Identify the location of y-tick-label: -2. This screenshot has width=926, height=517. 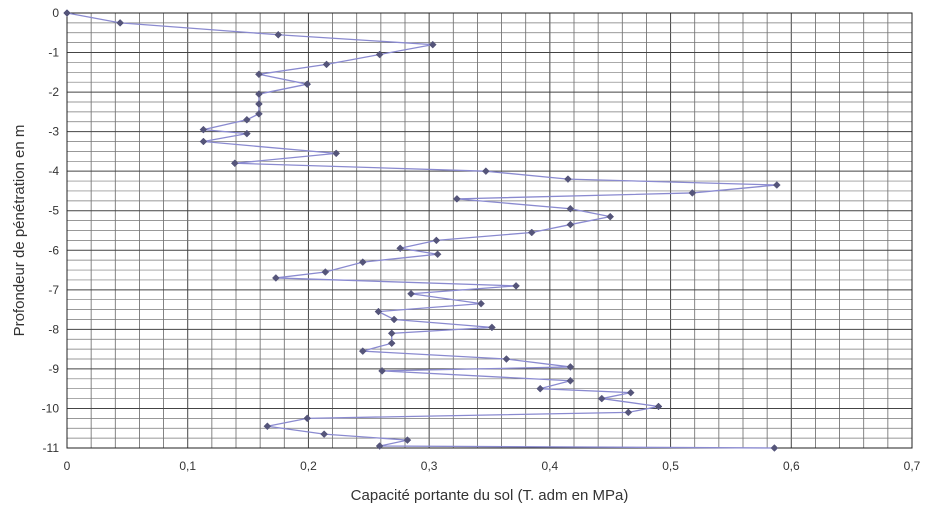
(53, 92).